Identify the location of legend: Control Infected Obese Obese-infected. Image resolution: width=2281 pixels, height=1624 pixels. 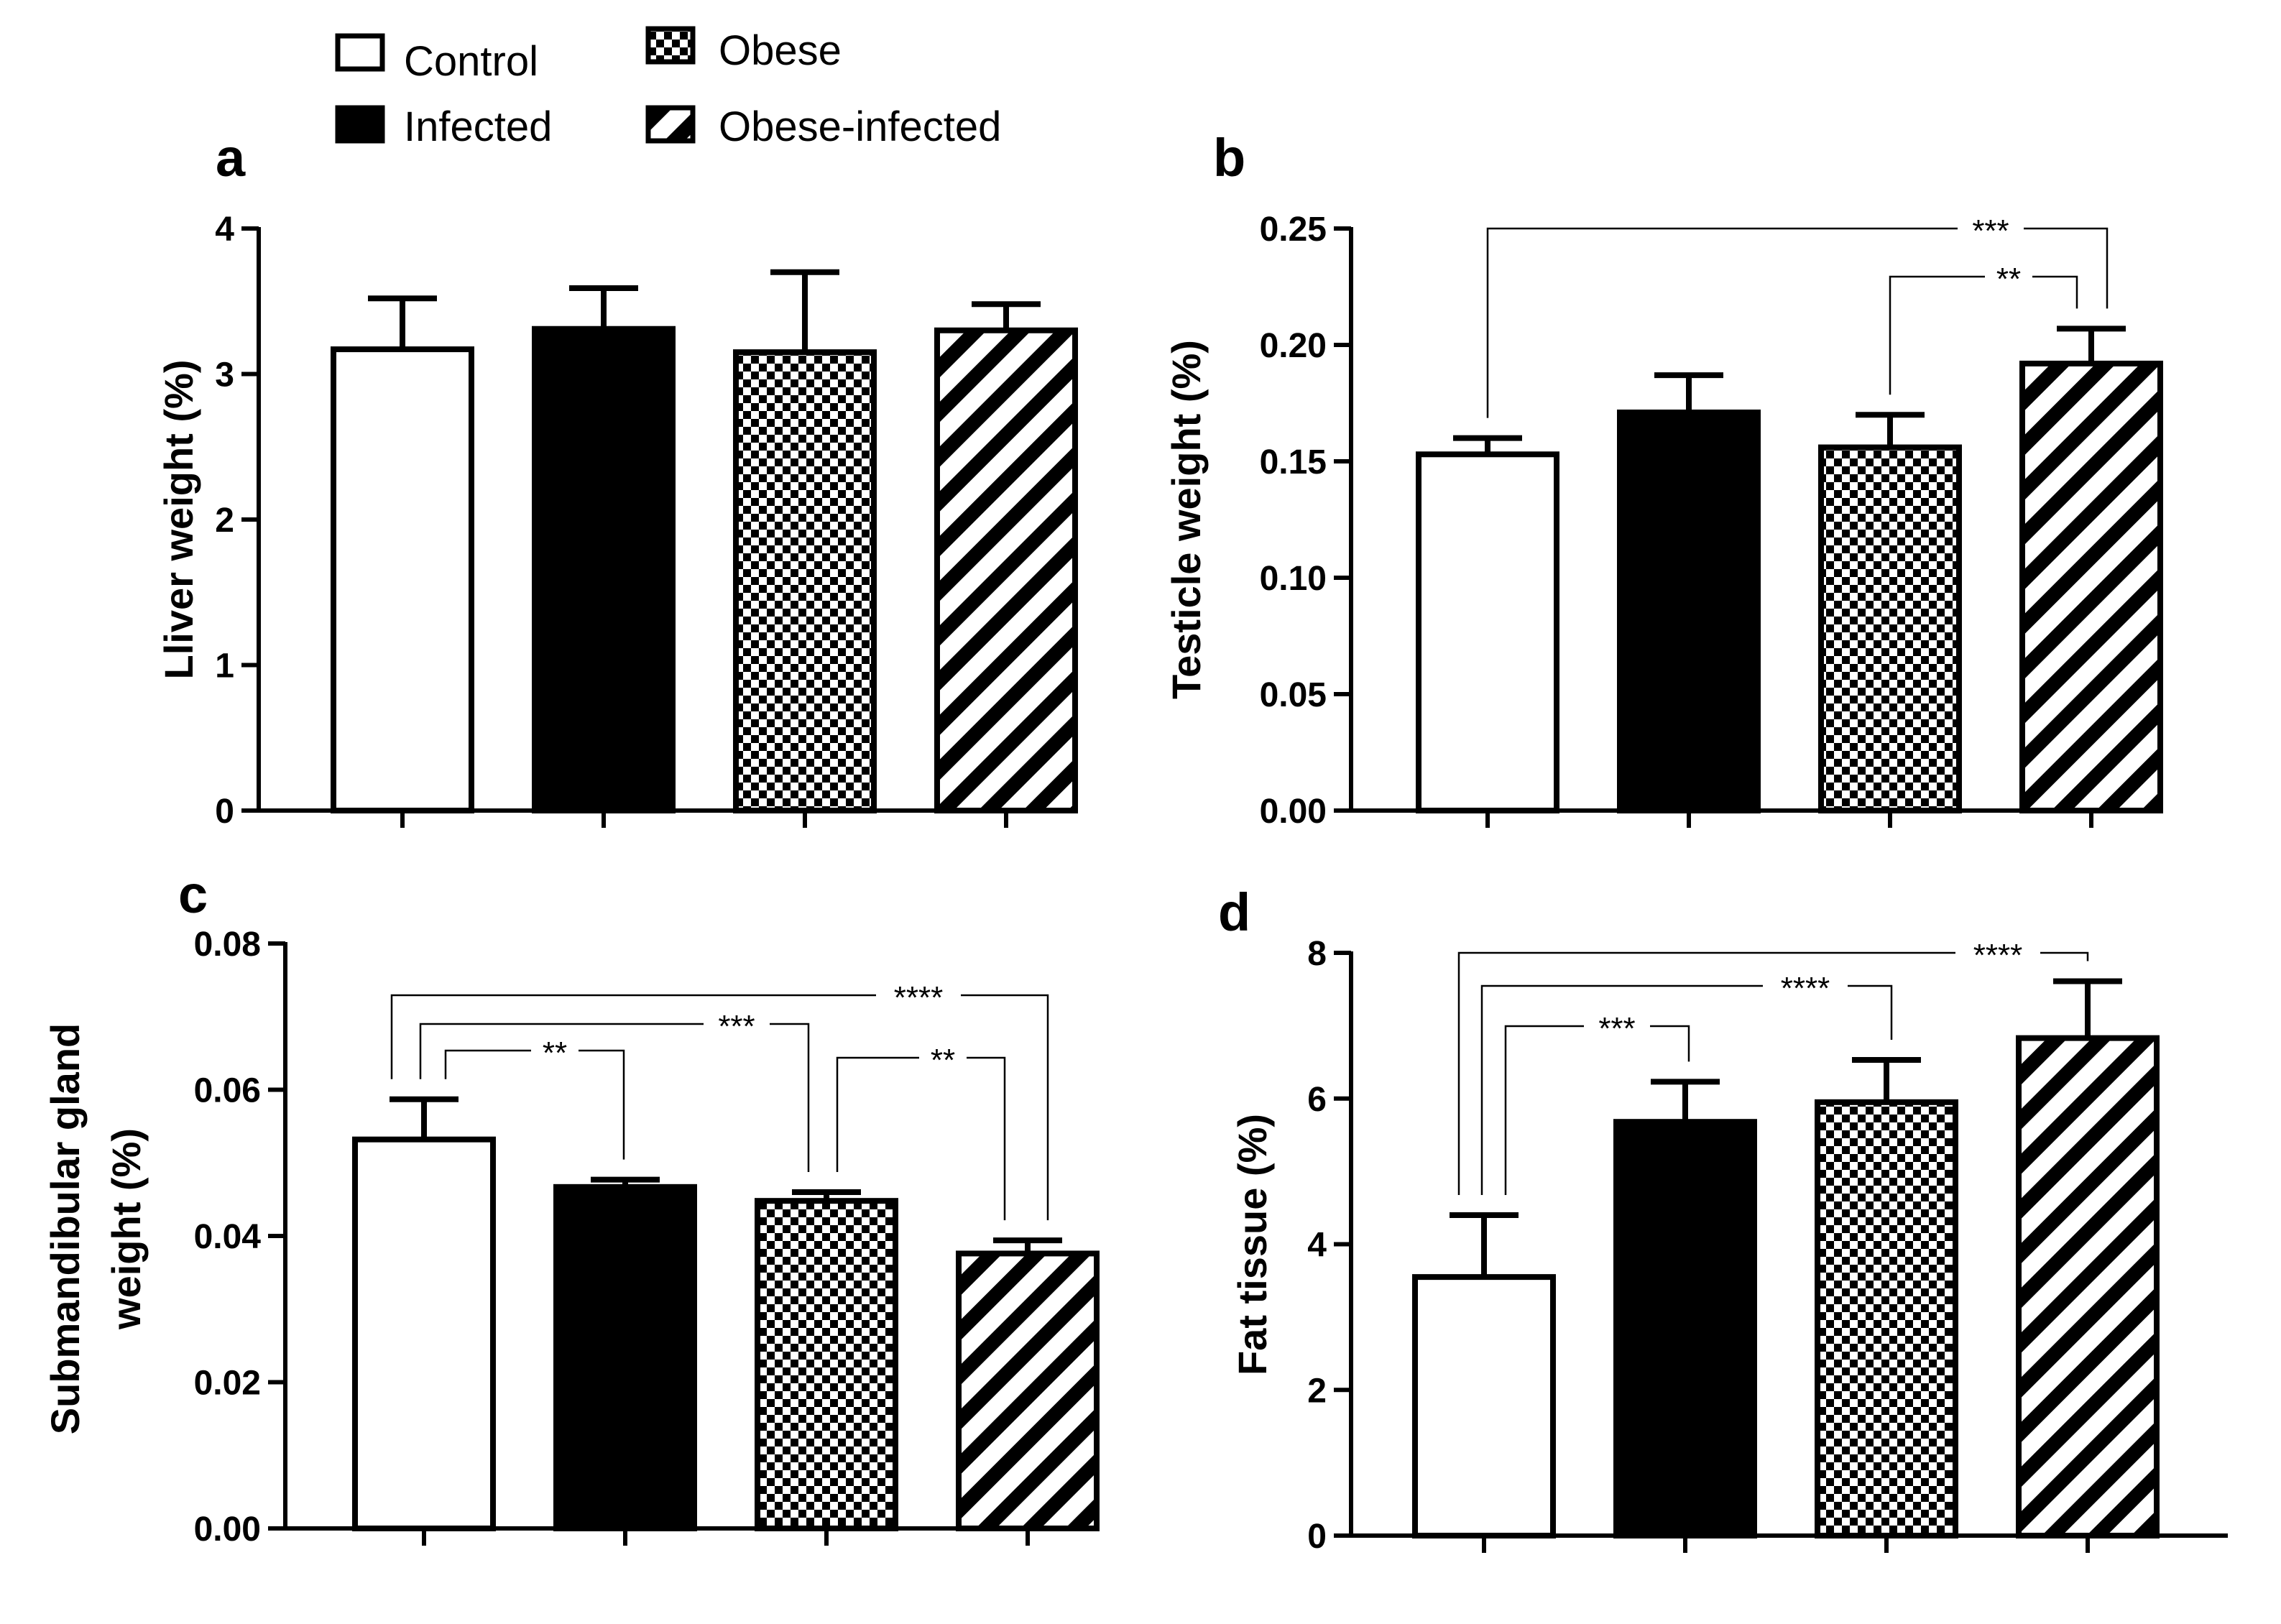
(668, 88).